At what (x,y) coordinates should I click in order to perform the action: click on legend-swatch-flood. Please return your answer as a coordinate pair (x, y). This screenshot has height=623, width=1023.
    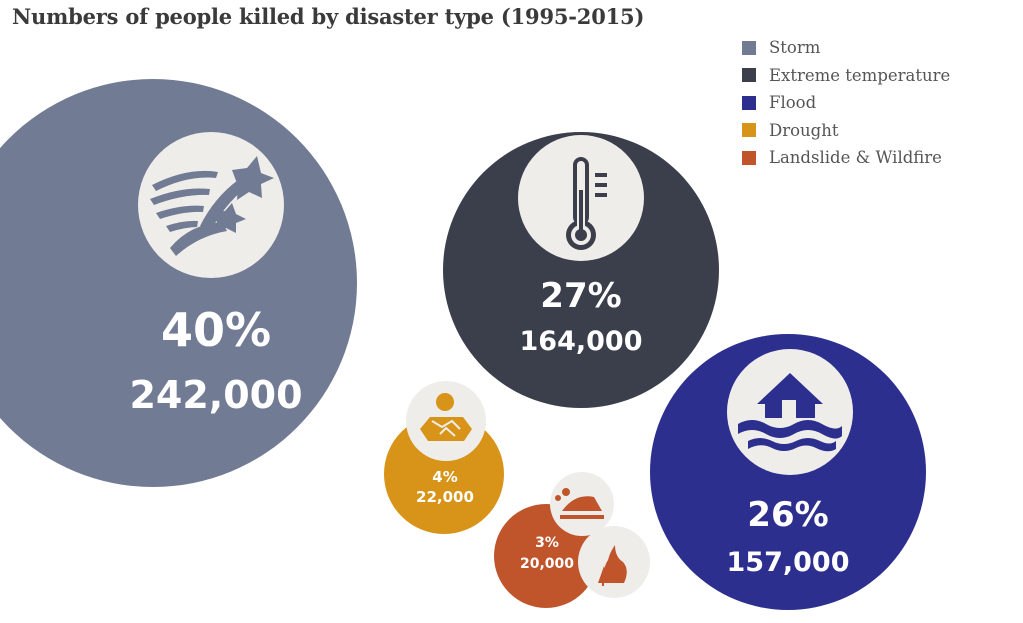
    Looking at the image, I should click on (749, 102).